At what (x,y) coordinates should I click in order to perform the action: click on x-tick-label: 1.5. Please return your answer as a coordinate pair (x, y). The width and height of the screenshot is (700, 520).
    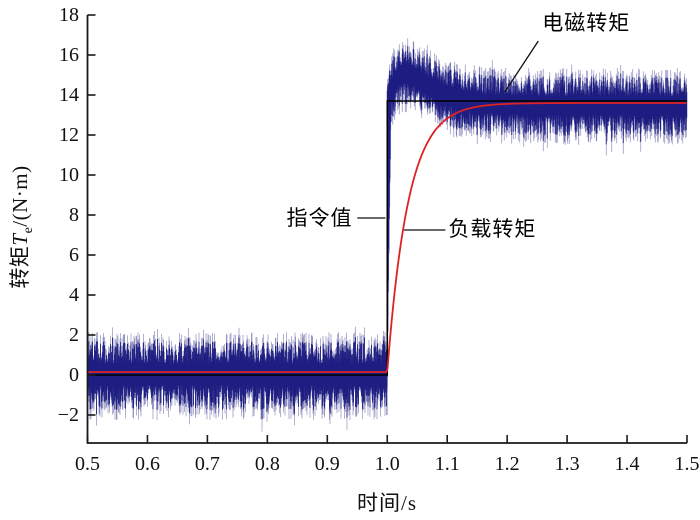
    Looking at the image, I should click on (687, 464).